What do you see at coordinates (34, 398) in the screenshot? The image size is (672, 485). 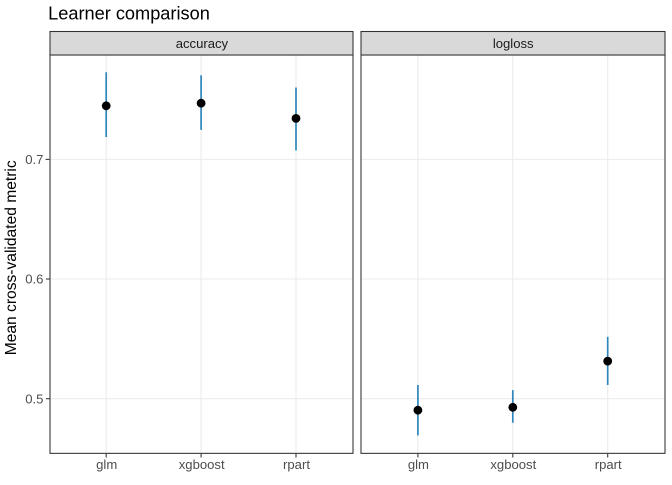 I see `svg-text: 0.5` at bounding box center [34, 398].